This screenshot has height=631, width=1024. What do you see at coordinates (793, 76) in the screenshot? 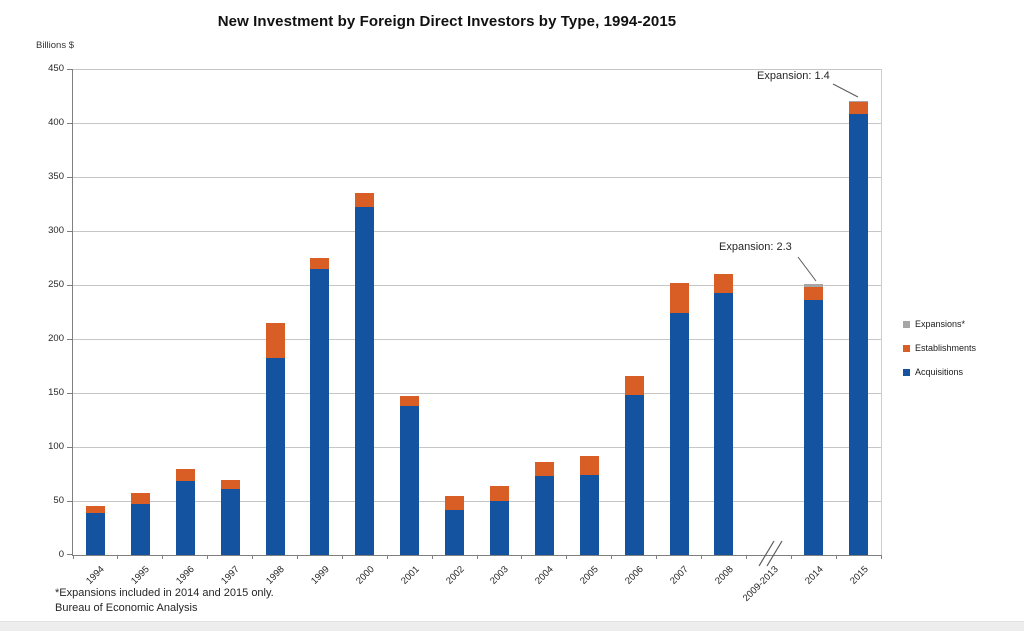
I see `annotation-expansion-2015: Expansion: 1.4` at bounding box center [793, 76].